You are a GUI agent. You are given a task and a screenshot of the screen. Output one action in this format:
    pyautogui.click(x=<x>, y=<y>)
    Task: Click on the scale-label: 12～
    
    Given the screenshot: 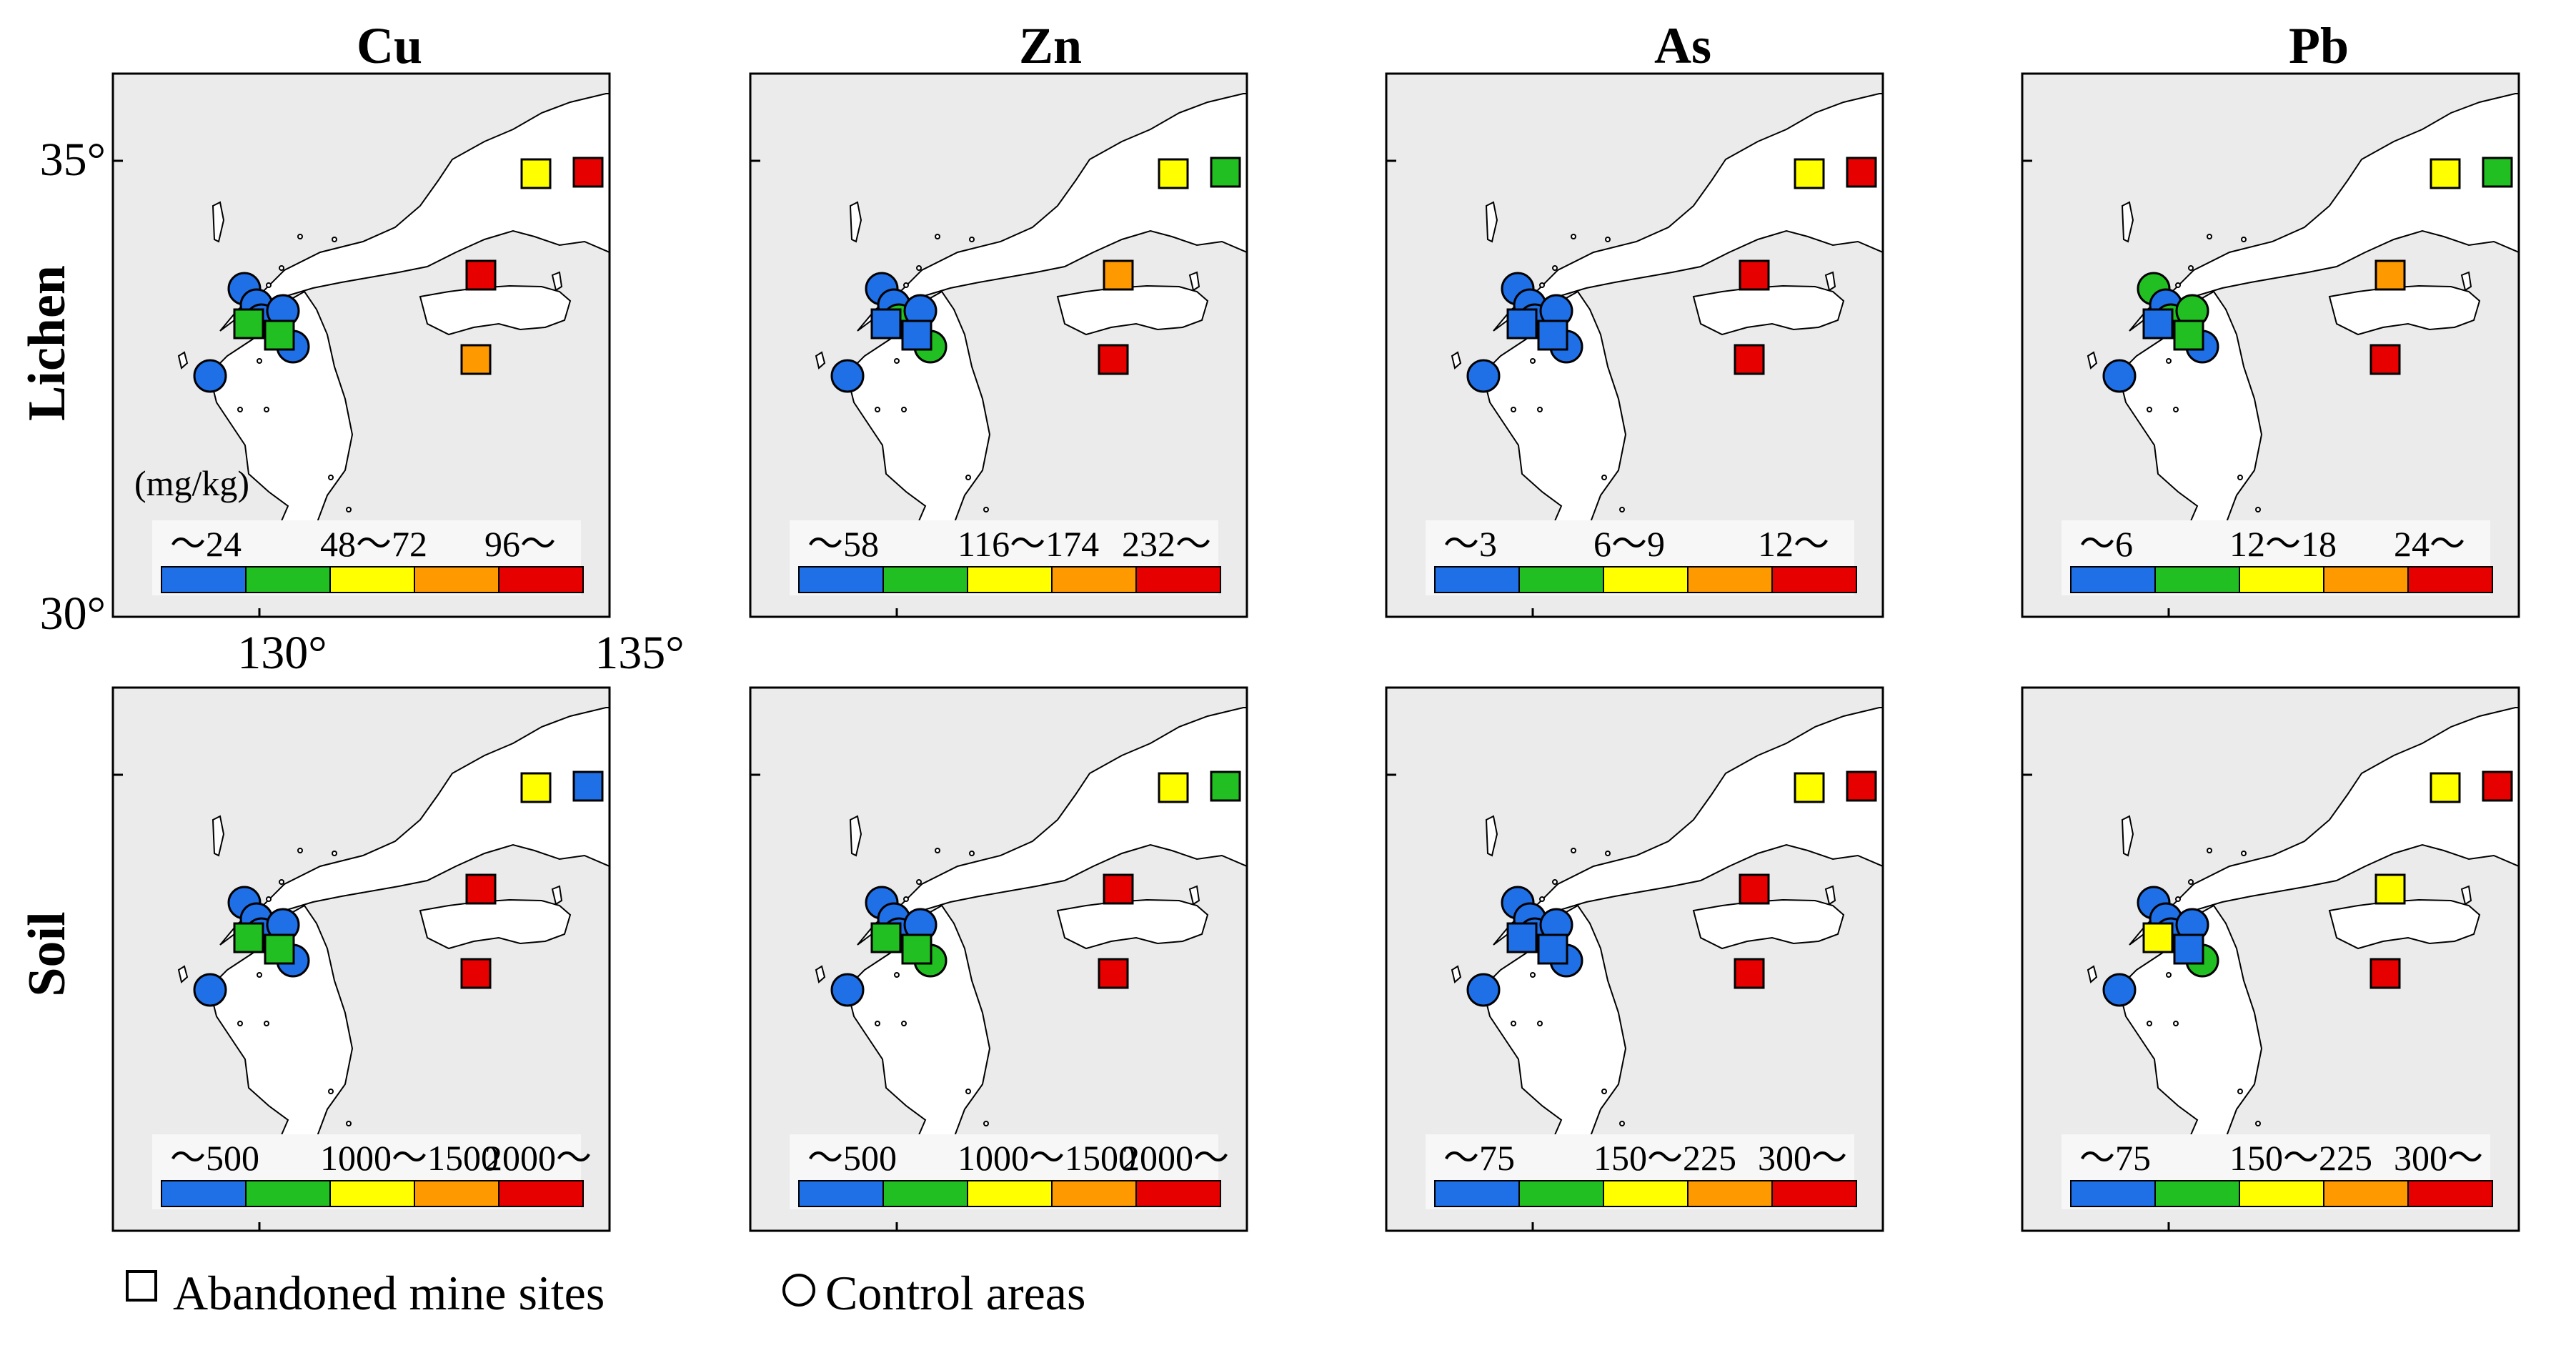 What is the action you would take?
    pyautogui.click(x=1793, y=544)
    